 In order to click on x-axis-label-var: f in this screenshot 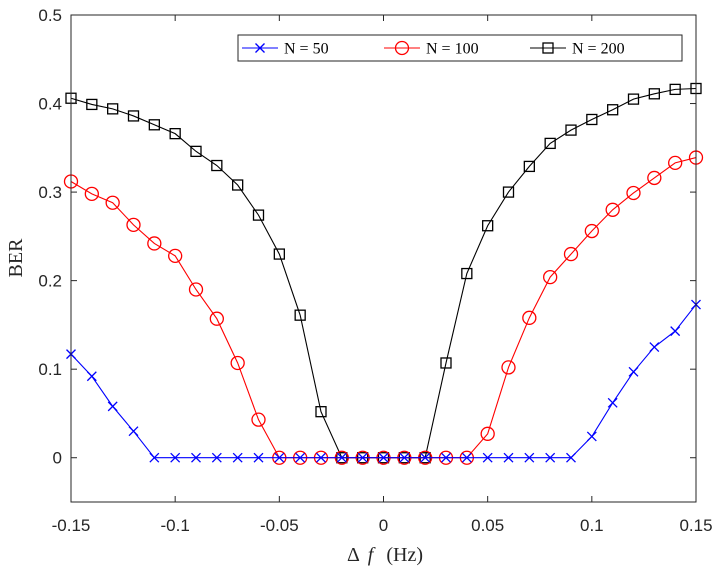, I will do `click(372, 555)`.